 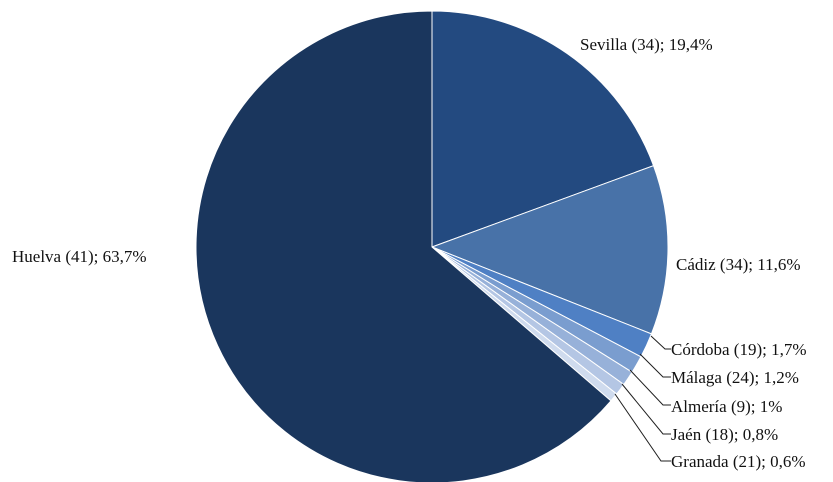 I want to click on data-label-malaga: Málaga (24); 1,2%, so click(x=735, y=377).